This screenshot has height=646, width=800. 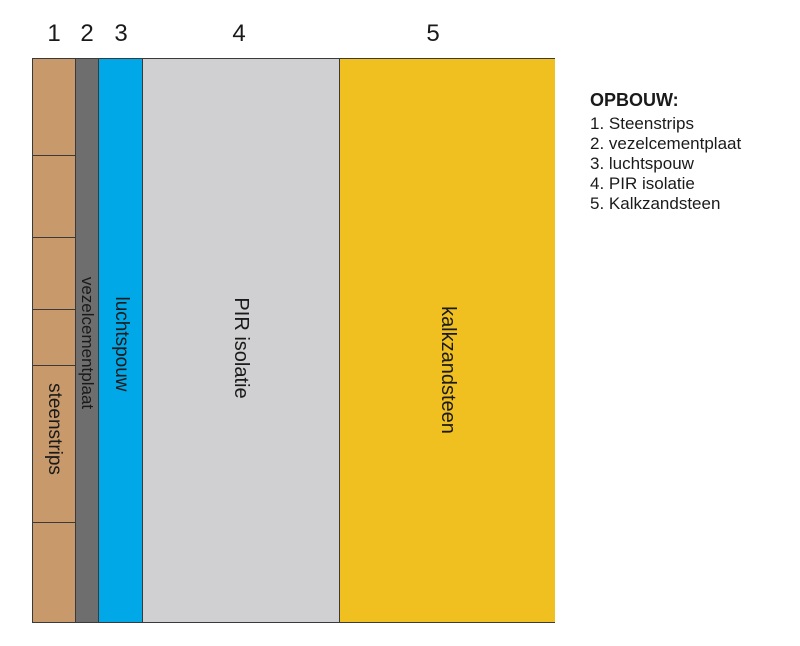 What do you see at coordinates (121, 33) in the screenshot?
I see `layer-number-3: 3` at bounding box center [121, 33].